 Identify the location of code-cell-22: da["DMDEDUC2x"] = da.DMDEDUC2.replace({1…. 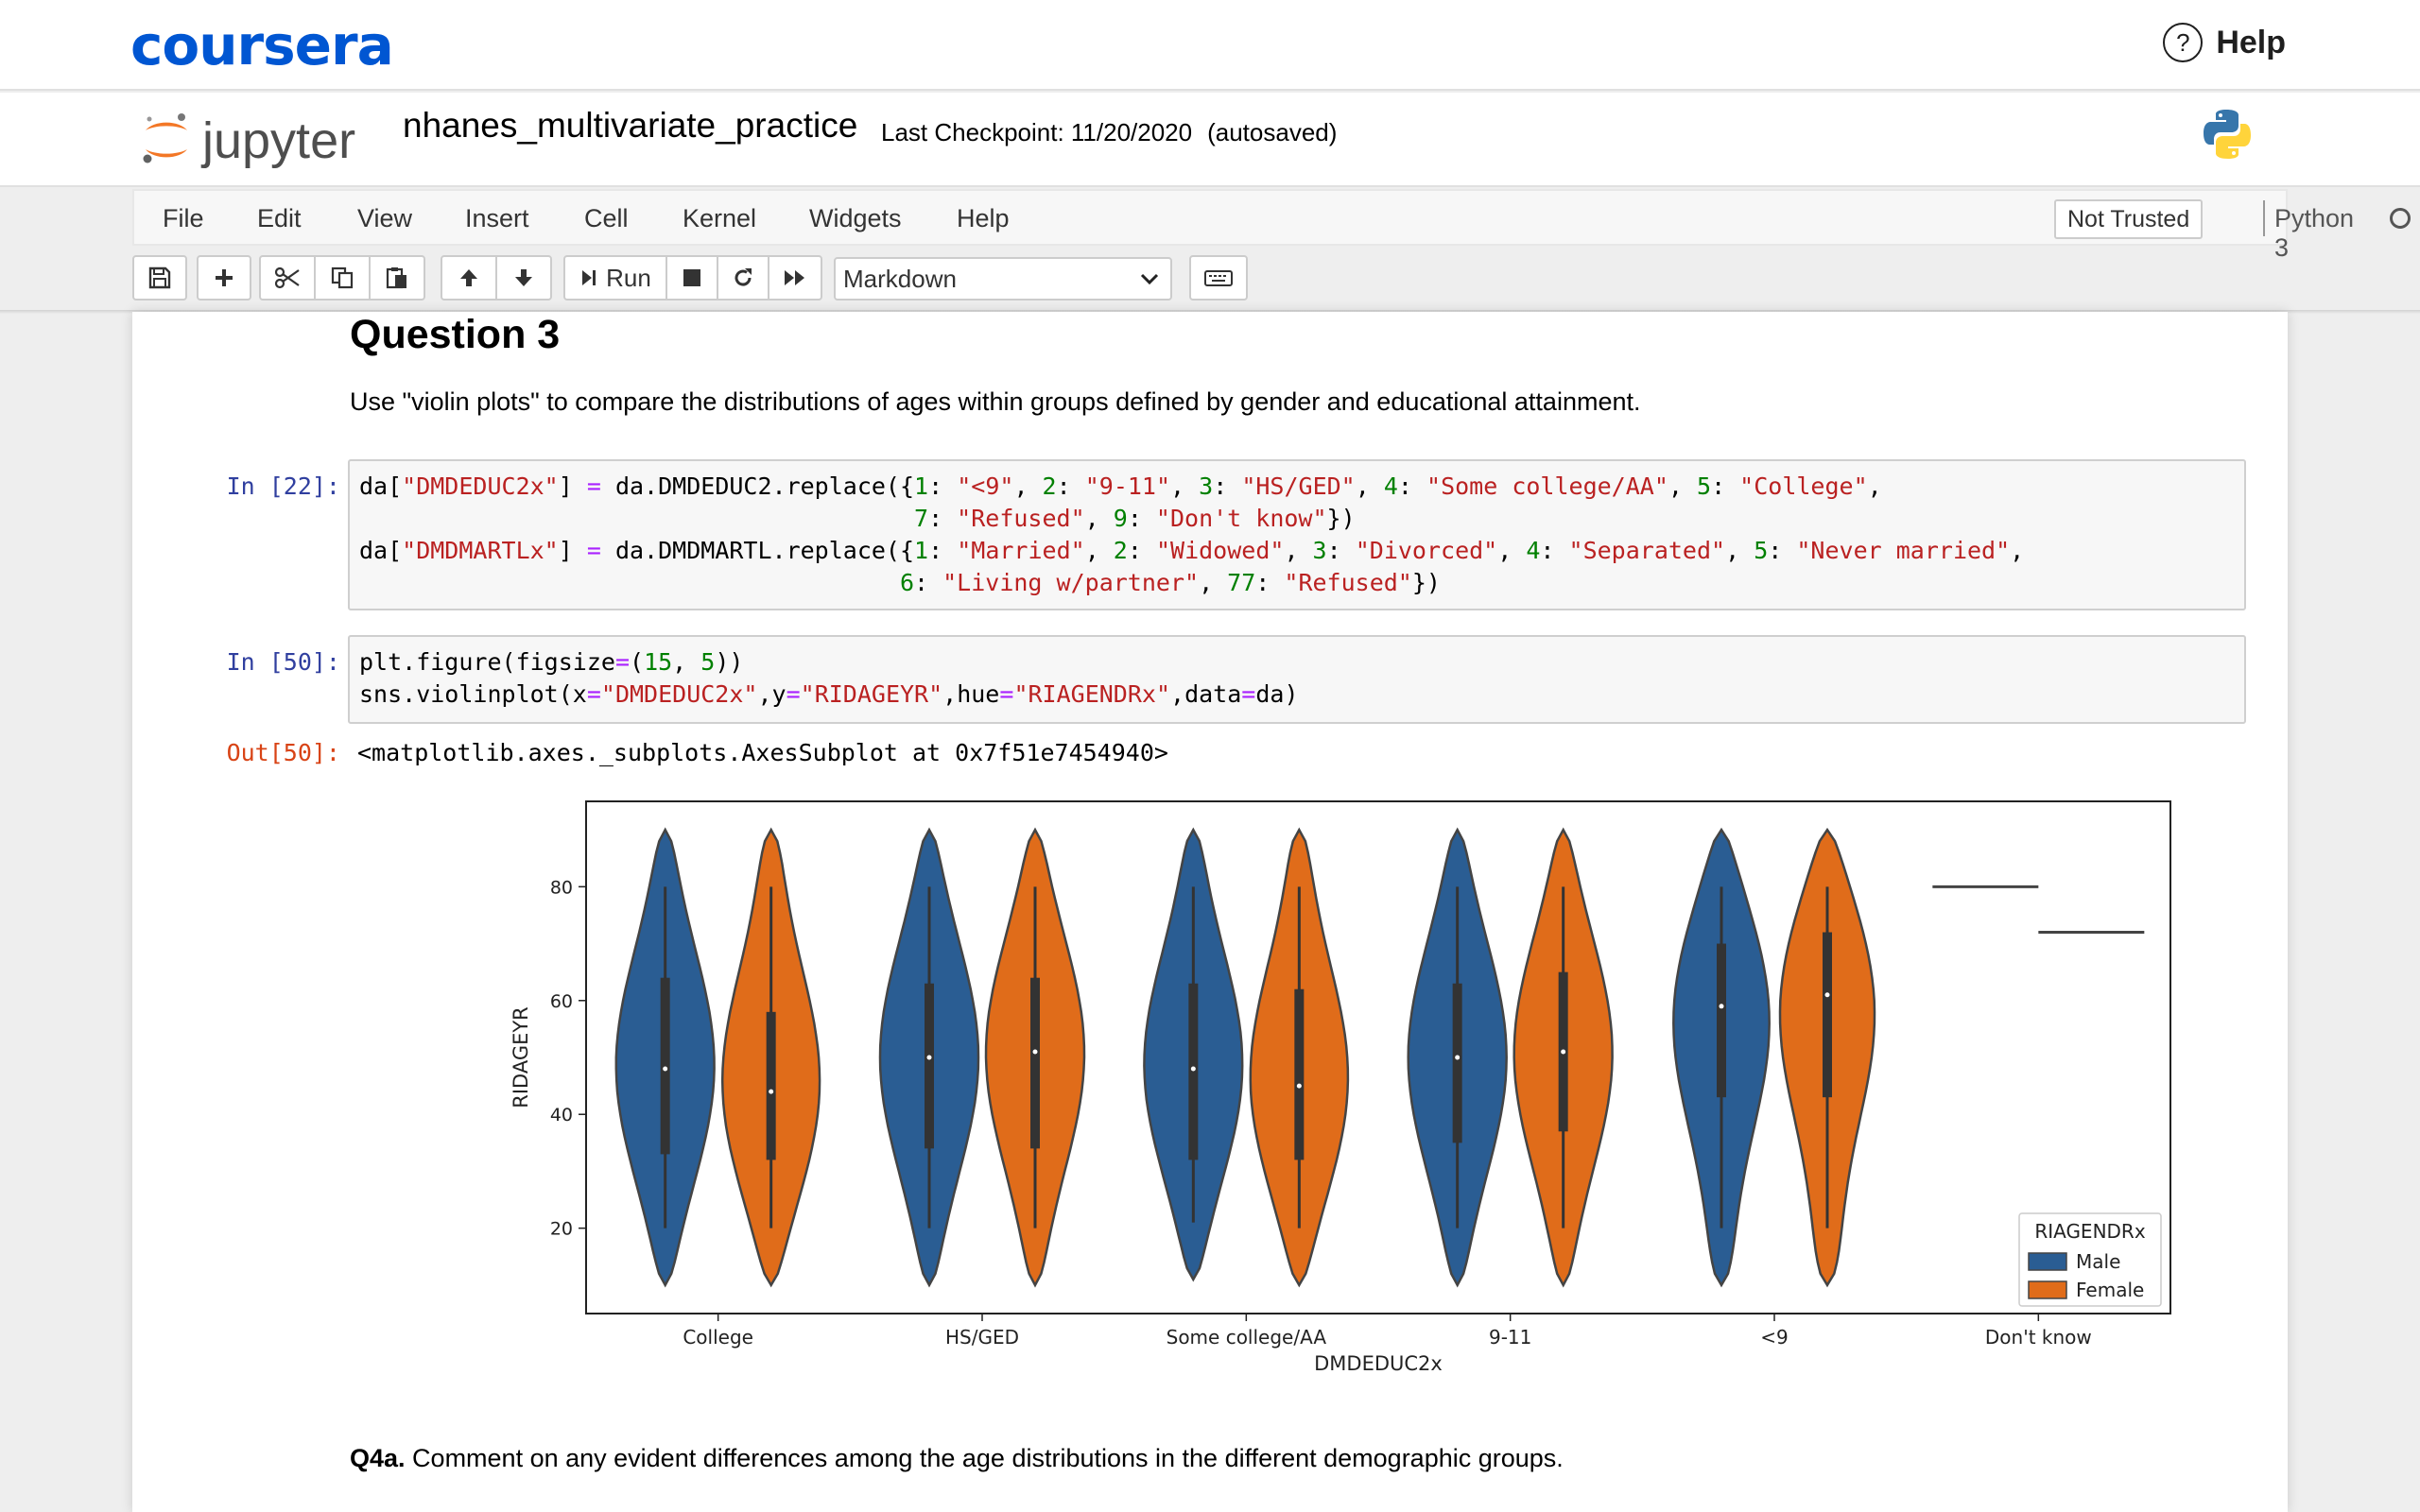
(1297, 534).